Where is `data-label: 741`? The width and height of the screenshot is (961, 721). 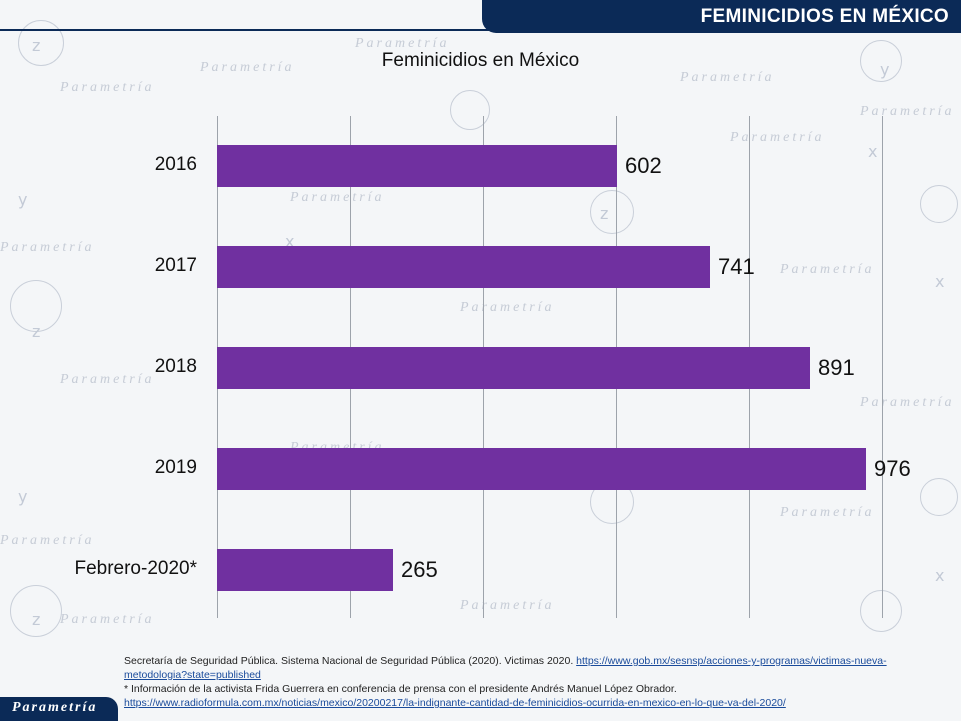 data-label: 741 is located at coordinates (736, 266).